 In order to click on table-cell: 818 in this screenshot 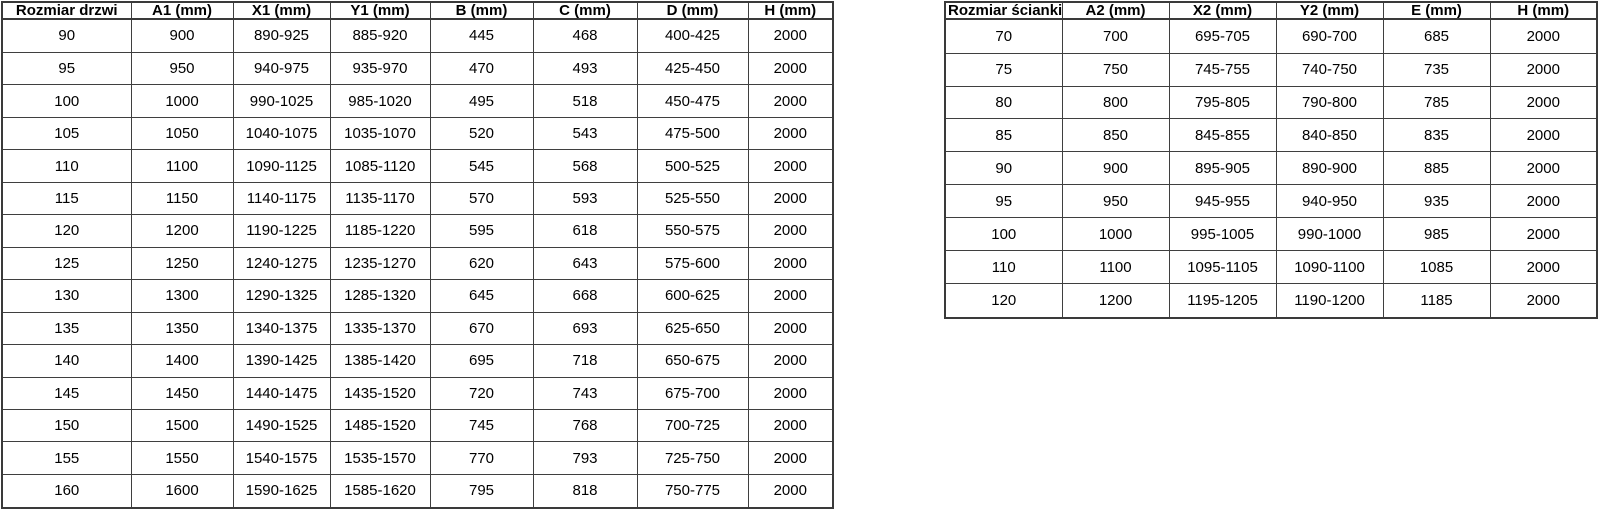, I will do `click(585, 491)`.